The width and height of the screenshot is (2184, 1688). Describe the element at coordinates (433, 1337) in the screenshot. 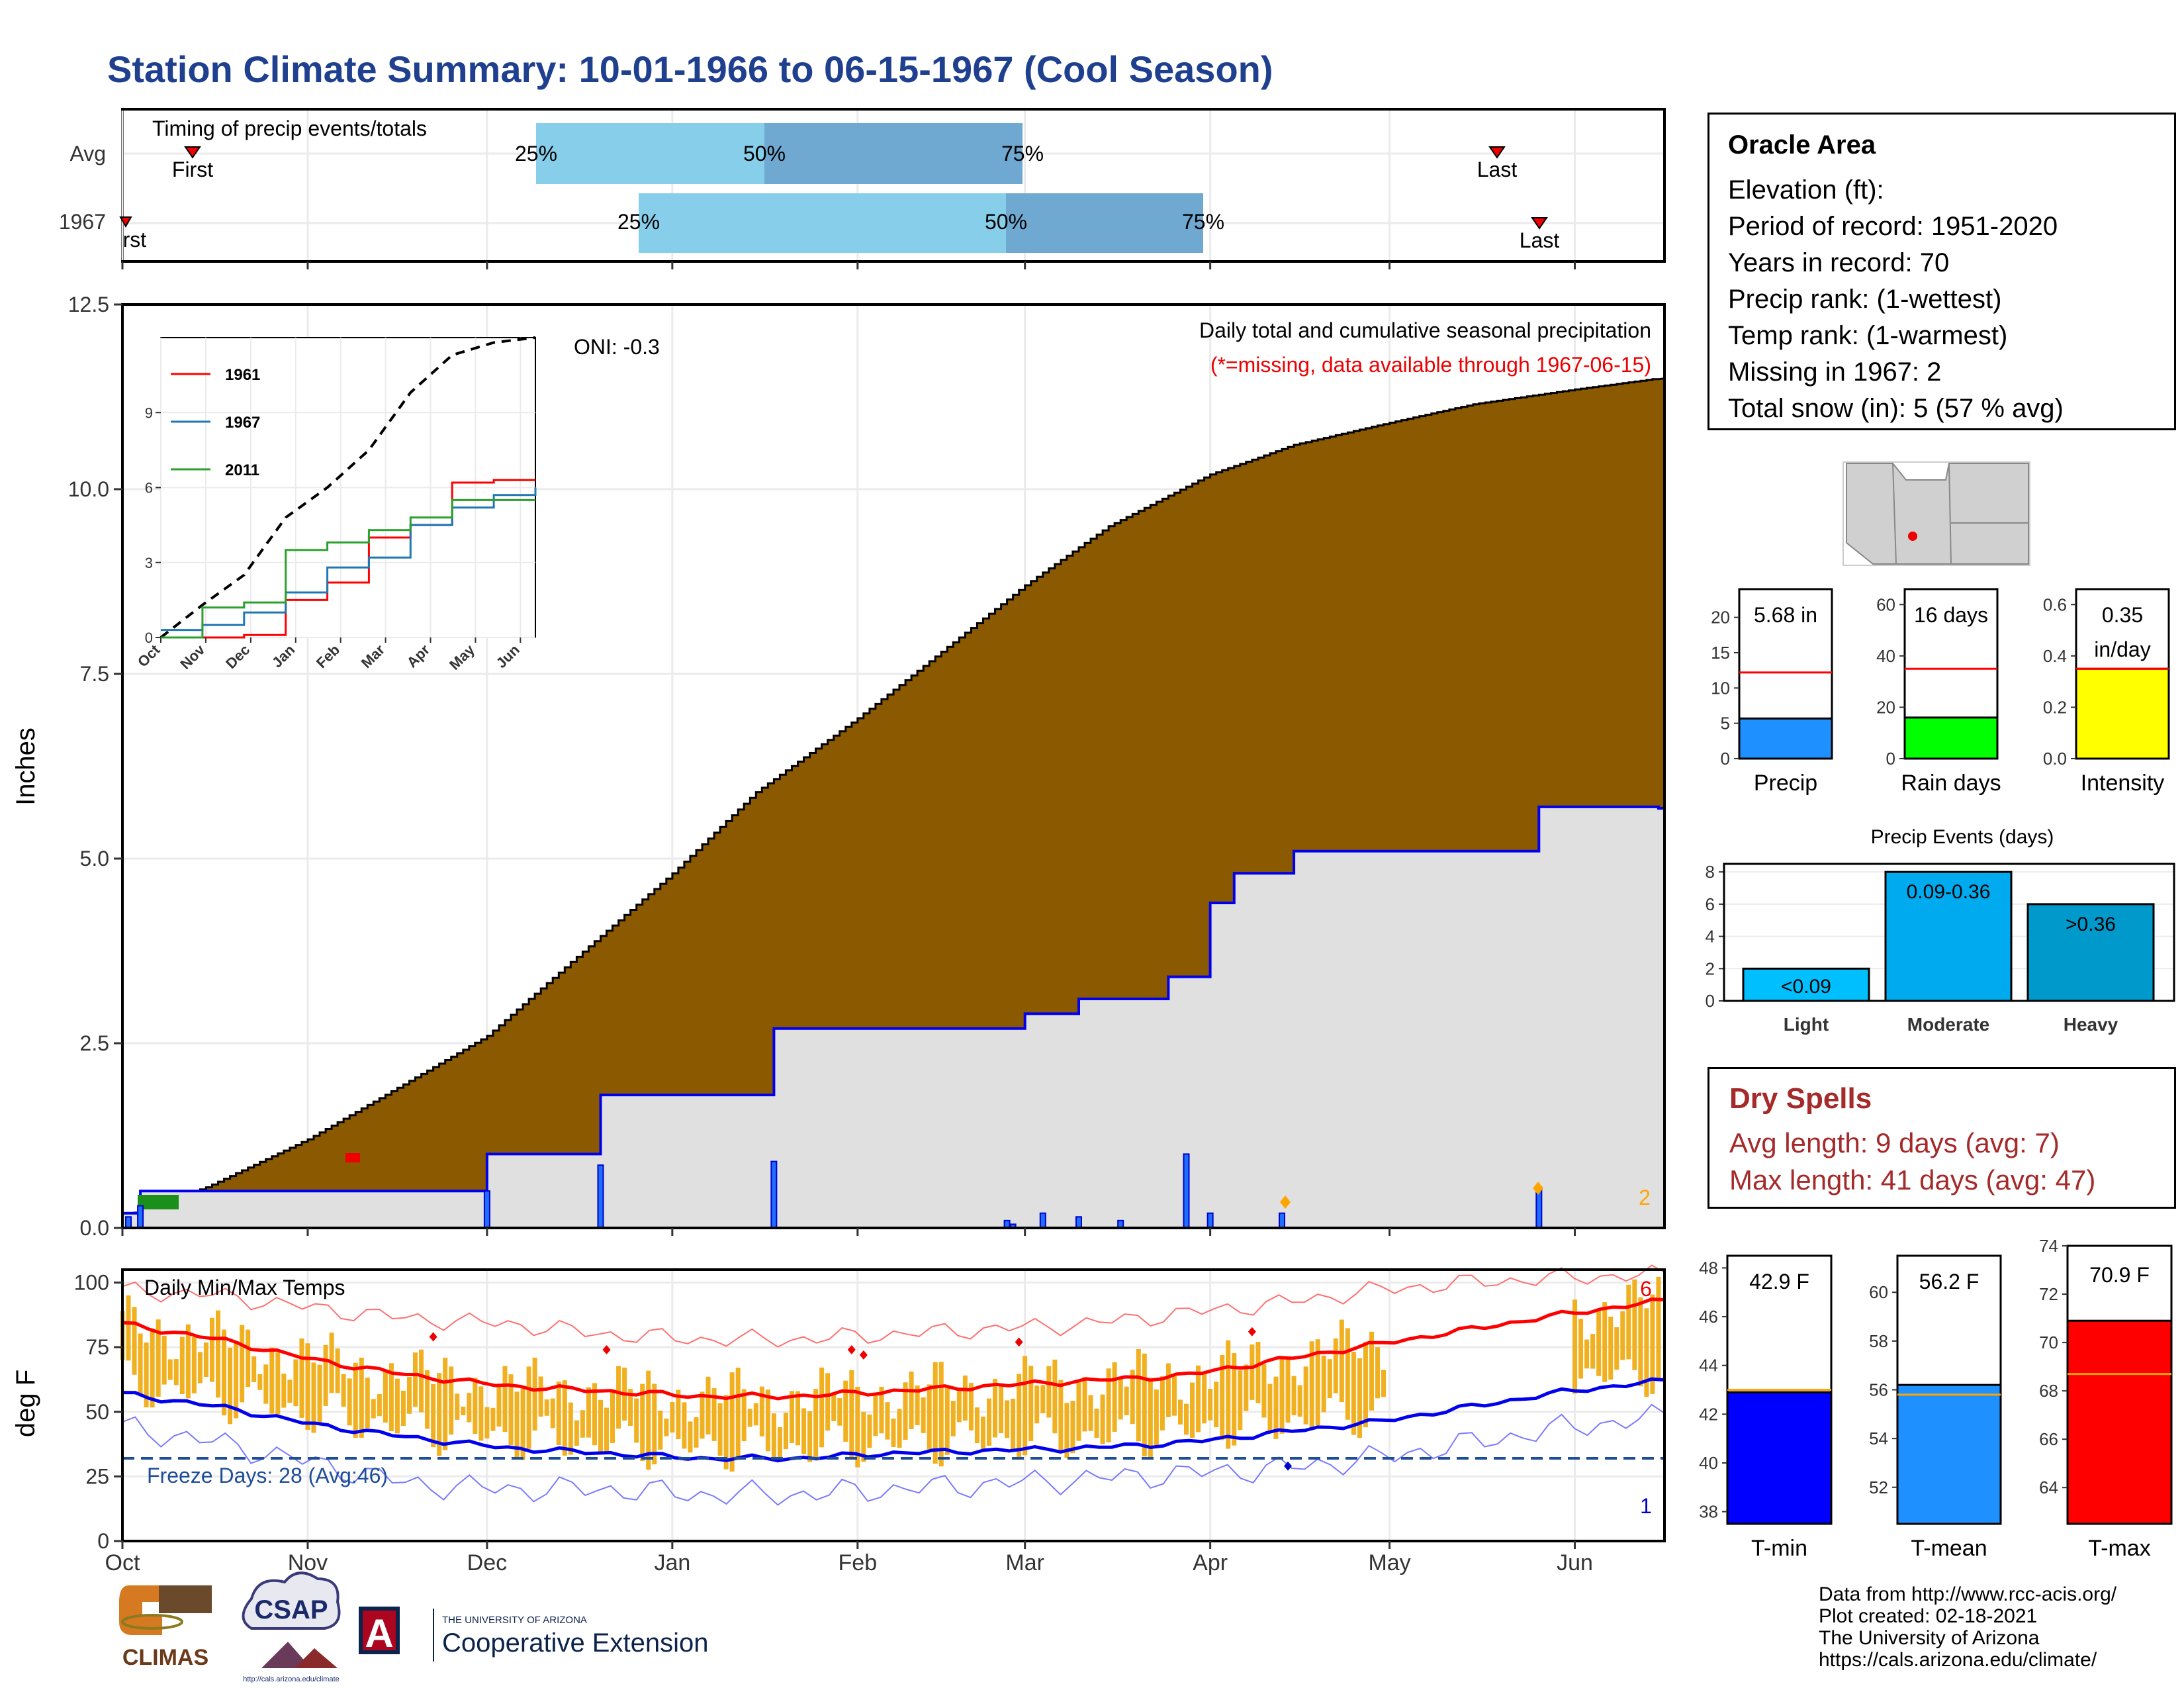

I see `record-high-marker` at that location.